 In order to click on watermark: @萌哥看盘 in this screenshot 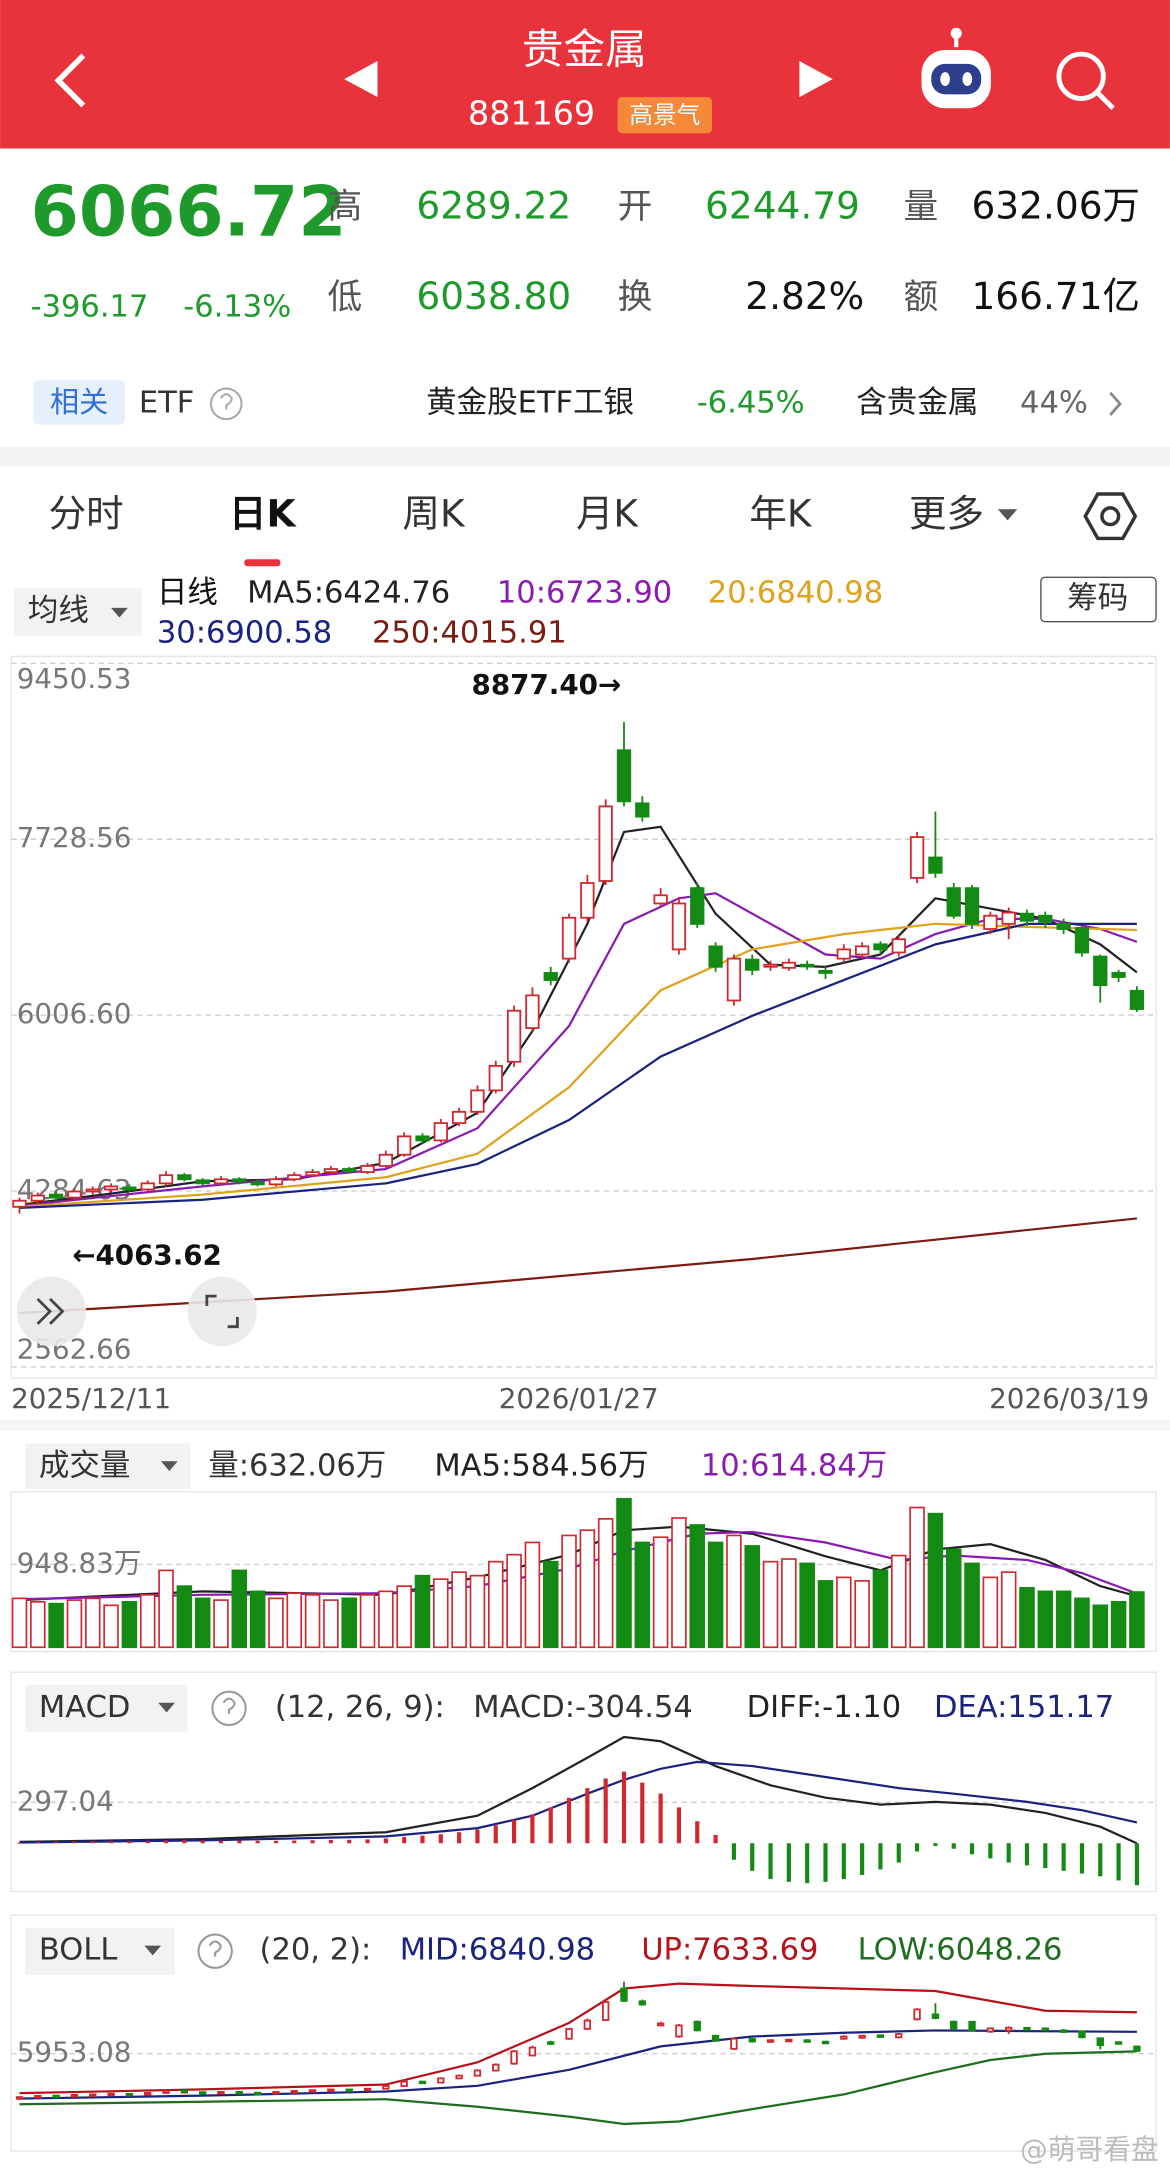, I will do `click(1089, 2149)`.